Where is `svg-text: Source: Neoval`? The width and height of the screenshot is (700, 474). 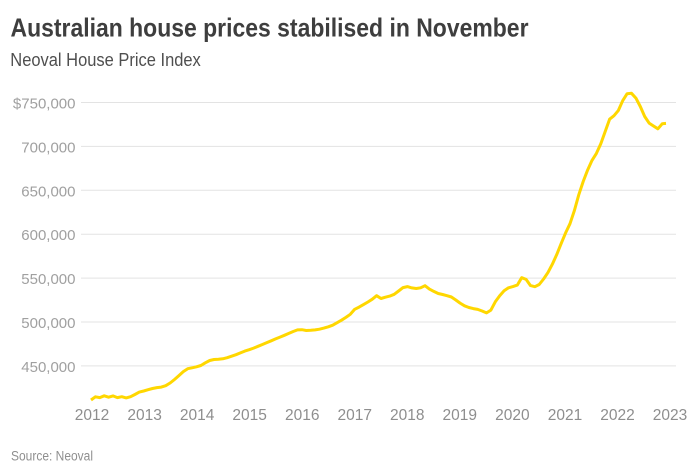 svg-text: Source: Neoval is located at coordinates (52, 456).